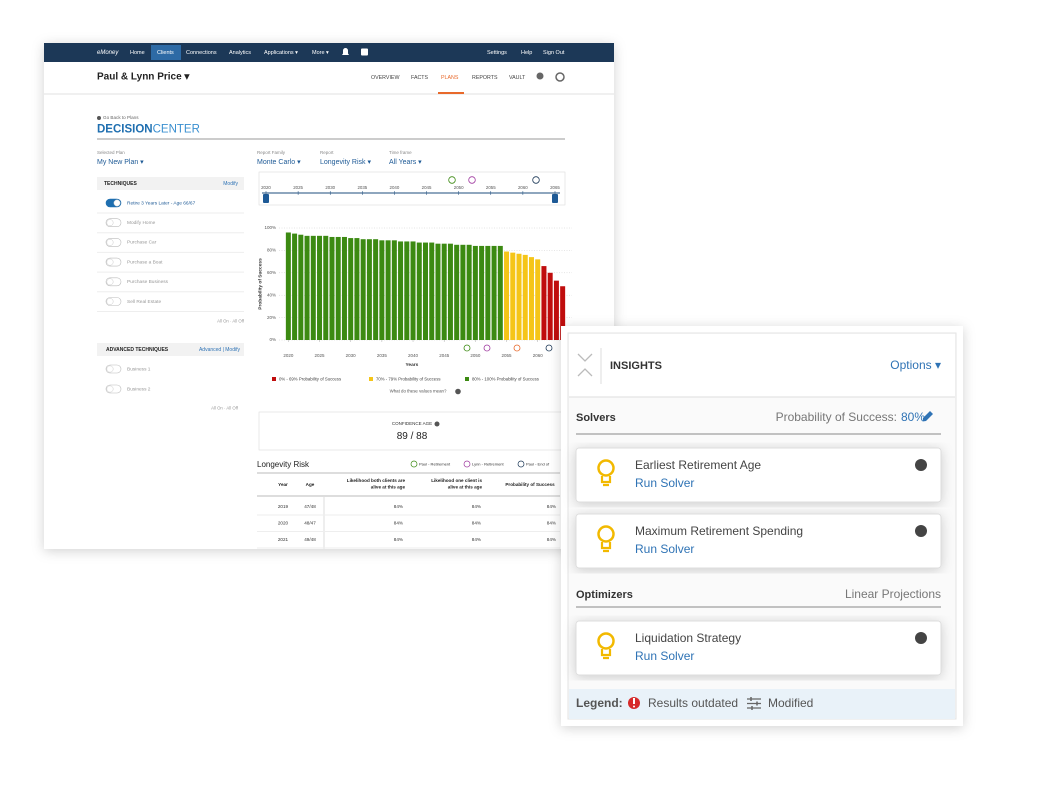 The height and width of the screenshot is (806, 1041). I want to click on section-title: TECHNIQUES, so click(120, 184).